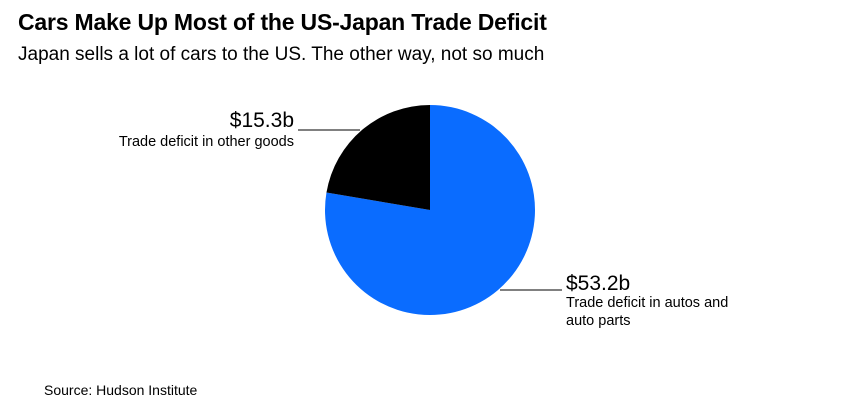 This screenshot has width=862, height=412. What do you see at coordinates (206, 142) in the screenshot?
I see `slice-category-label-1: Trade deficit in other goods` at bounding box center [206, 142].